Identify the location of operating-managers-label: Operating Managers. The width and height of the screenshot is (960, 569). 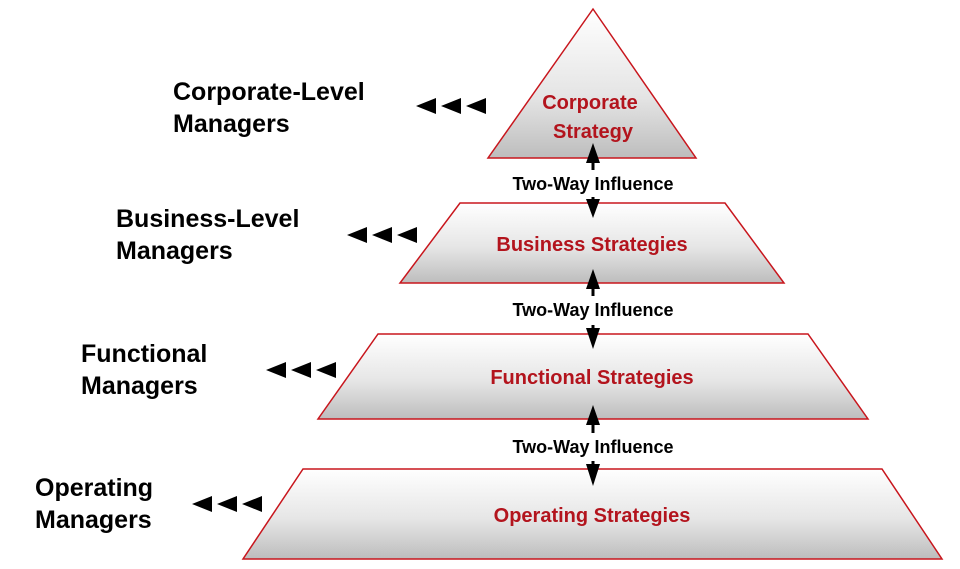
(94, 504).